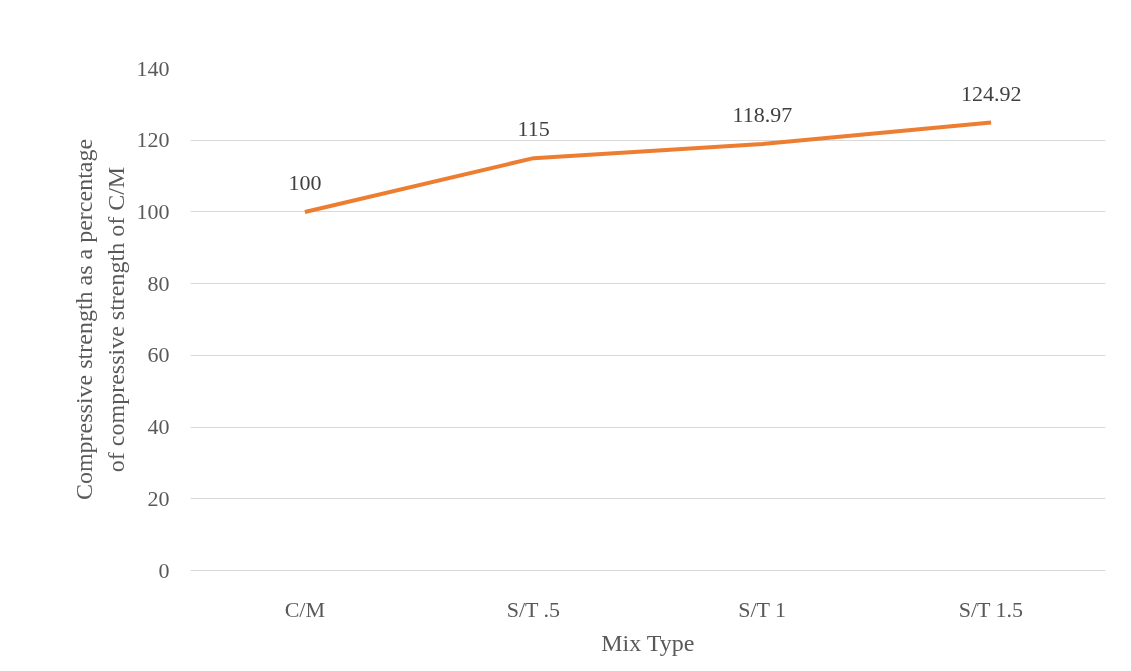 The width and height of the screenshot is (1131, 671). What do you see at coordinates (100, 319) in the screenshot?
I see `y-axis-title: Compressive strength as a percentage of compressive strength of C/M` at bounding box center [100, 319].